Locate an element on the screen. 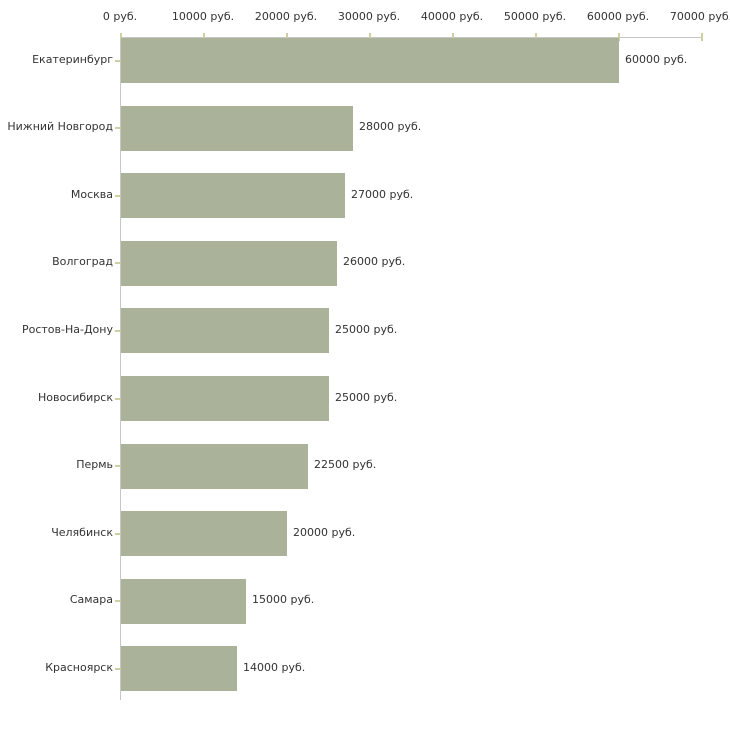 The width and height of the screenshot is (730, 730). x-axis-tick-label: 60000 руб. is located at coordinates (618, 16).